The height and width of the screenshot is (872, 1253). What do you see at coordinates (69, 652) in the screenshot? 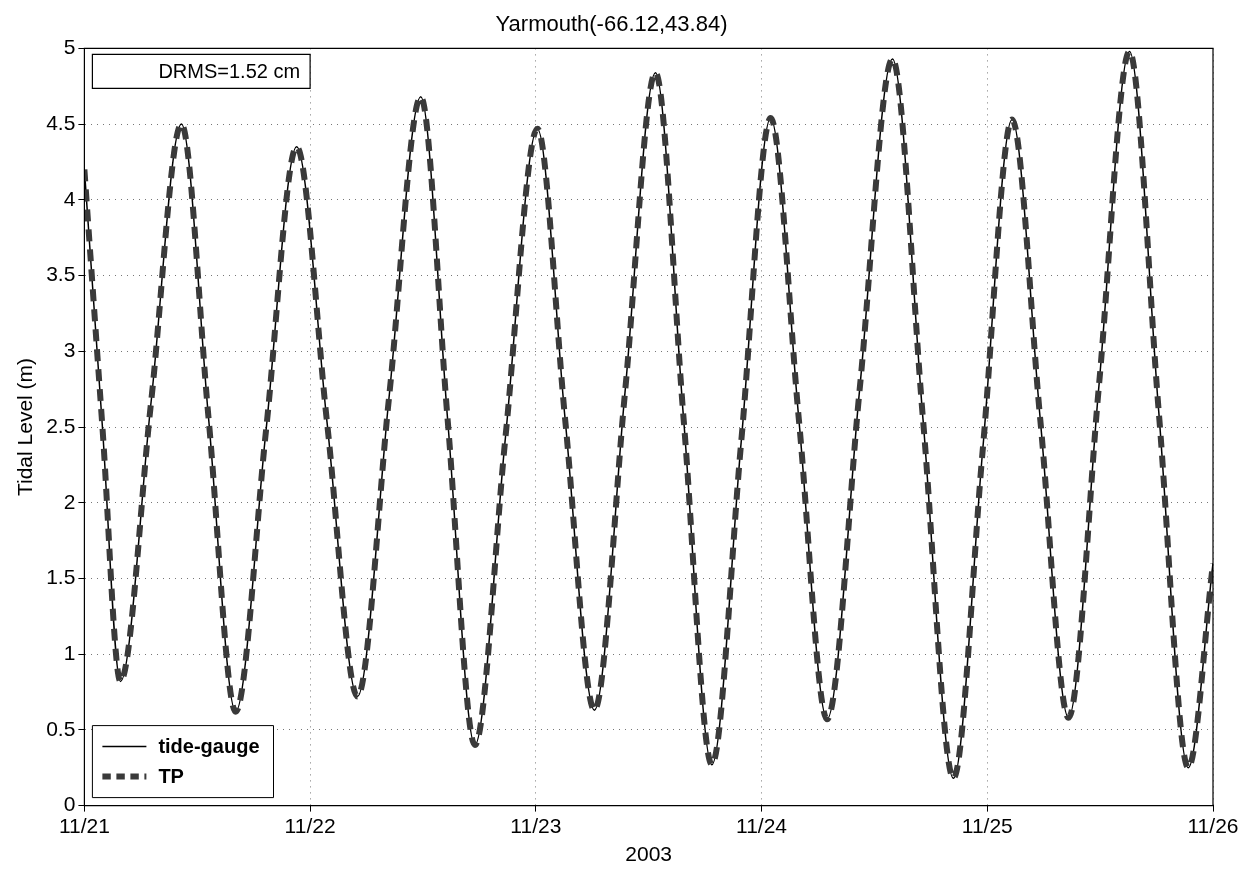
I see `y-tick-label: 1` at bounding box center [69, 652].